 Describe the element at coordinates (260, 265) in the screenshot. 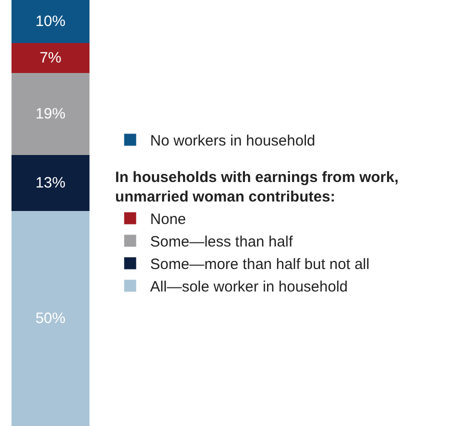

I see `legend-label: Some—more than half but not all` at that location.